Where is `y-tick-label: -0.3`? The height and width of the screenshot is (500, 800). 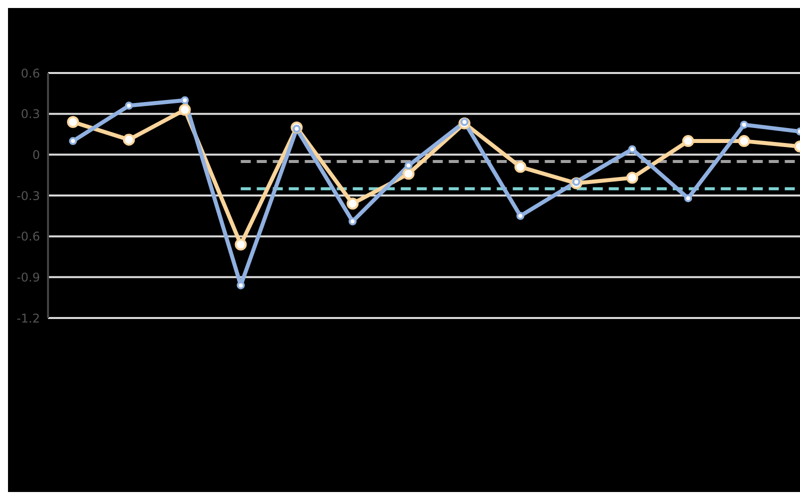 y-tick-label: -0.3 is located at coordinates (28, 195).